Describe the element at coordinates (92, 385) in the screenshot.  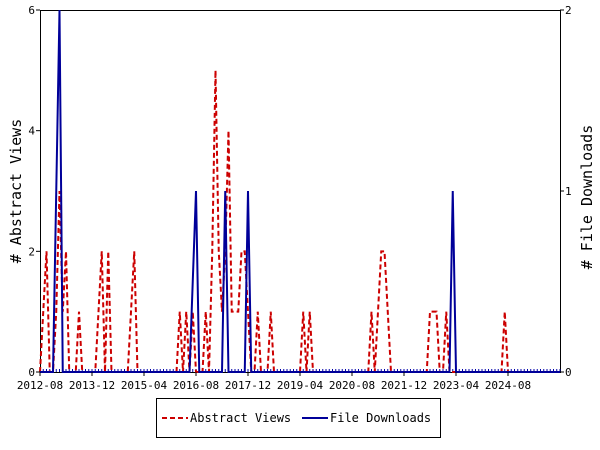
I see `x-tick-label: 2013-12` at that location.